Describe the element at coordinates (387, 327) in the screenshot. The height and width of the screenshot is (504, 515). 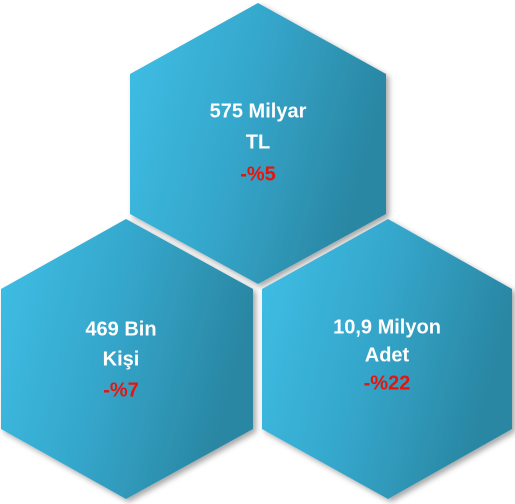
I see `node-label: 10,9 Milyon` at that location.